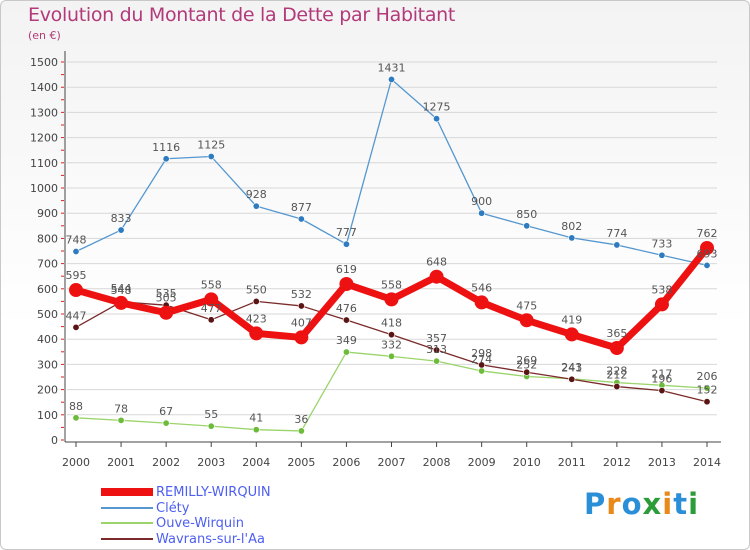  What do you see at coordinates (392, 67) in the screenshot?
I see `data-label-cl-ty: 1431` at bounding box center [392, 67].